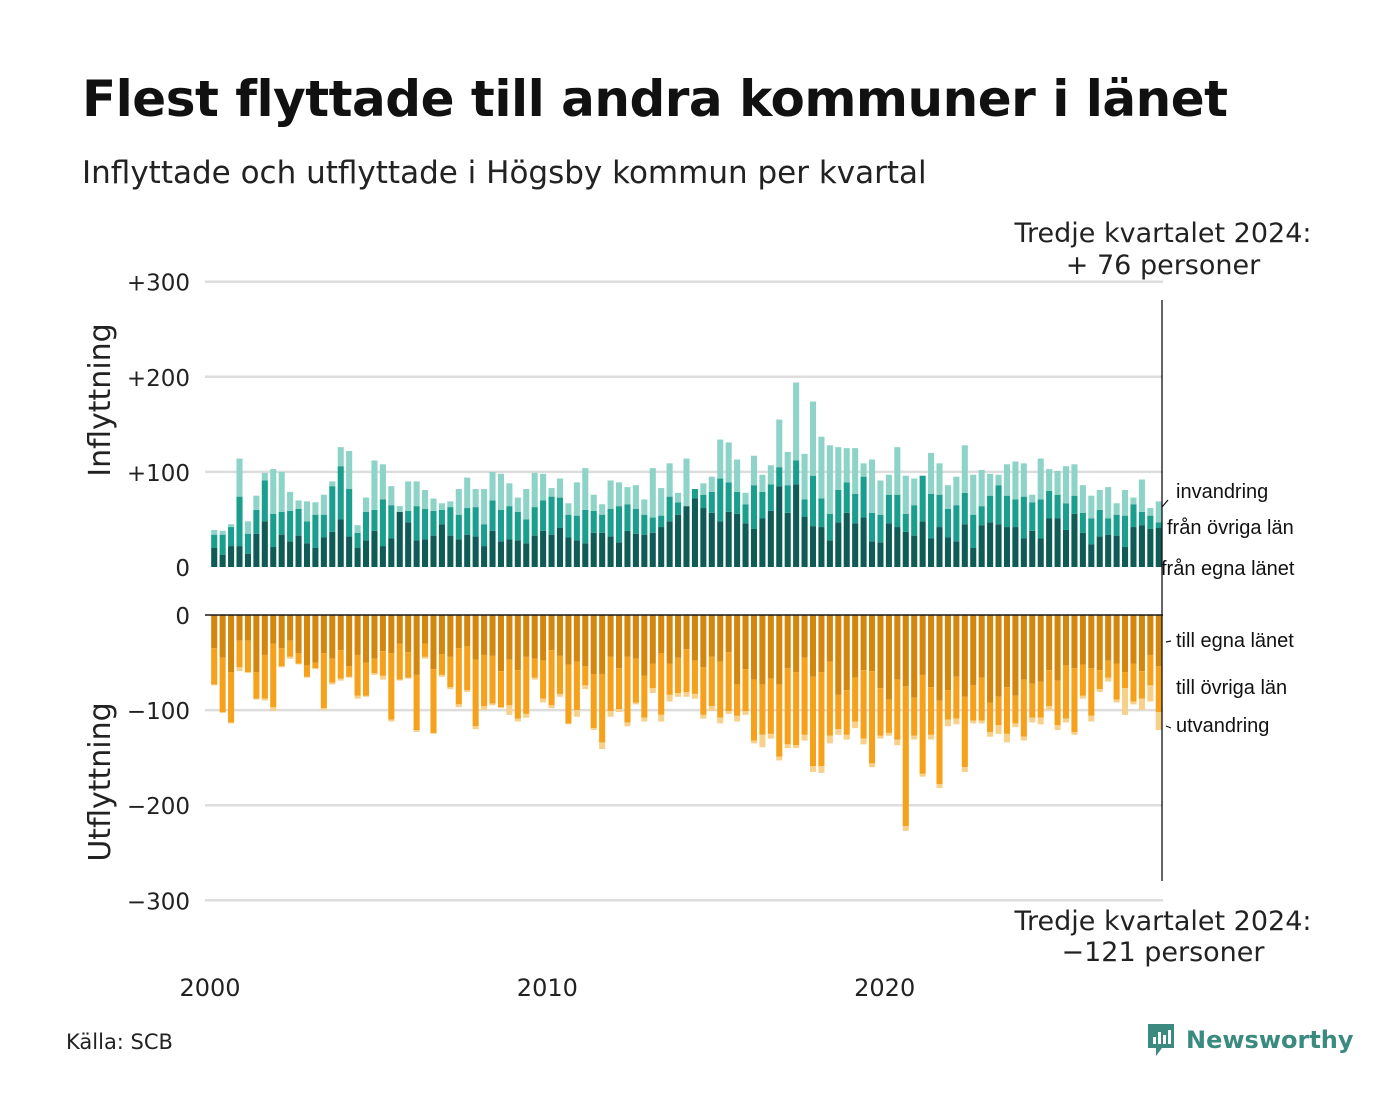  Describe the element at coordinates (1250, 1040) in the screenshot. I see `newsworthy-logo: Newsworthy` at that location.